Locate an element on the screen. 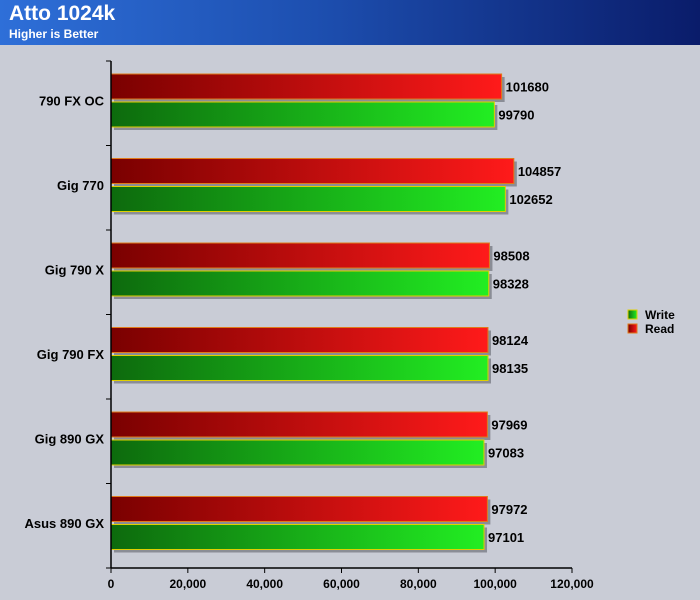  value-label-read: 104857 is located at coordinates (539, 171).